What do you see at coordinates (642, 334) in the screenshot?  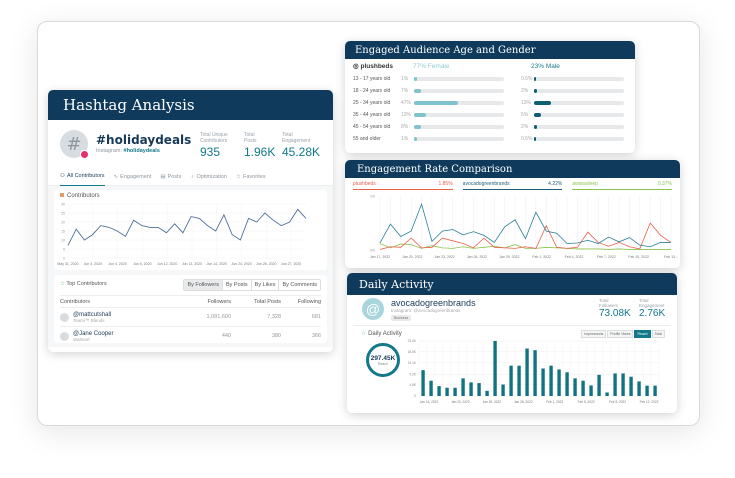 I see `reach-button: Reach` at bounding box center [642, 334].